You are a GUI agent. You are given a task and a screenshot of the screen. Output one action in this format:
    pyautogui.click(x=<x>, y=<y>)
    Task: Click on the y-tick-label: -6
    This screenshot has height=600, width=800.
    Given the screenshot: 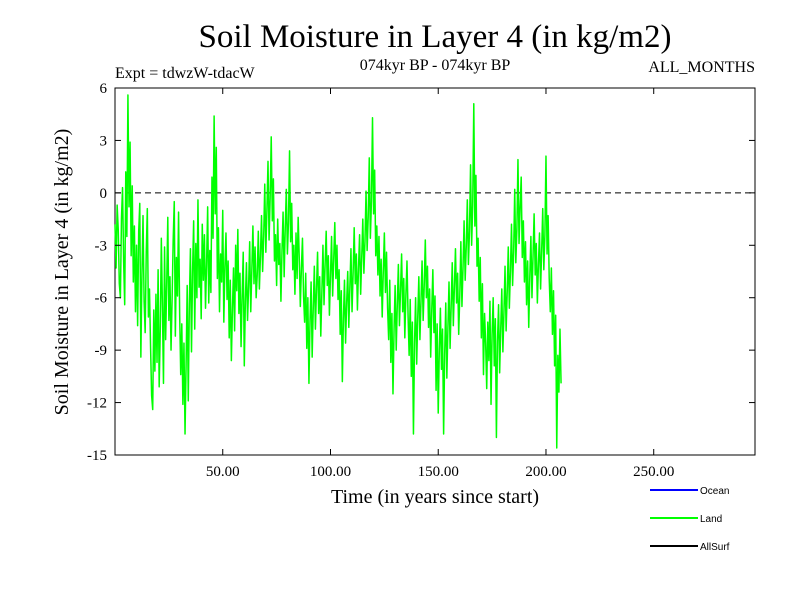 What is the action you would take?
    pyautogui.click(x=101, y=299)
    